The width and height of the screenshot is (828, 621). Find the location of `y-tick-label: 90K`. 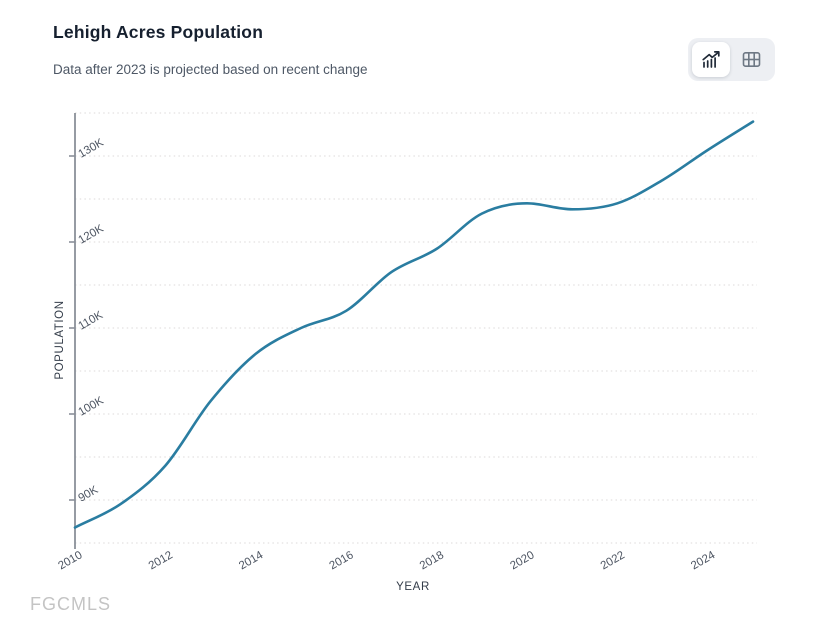

y-tick-label: 90K is located at coordinates (89, 494).